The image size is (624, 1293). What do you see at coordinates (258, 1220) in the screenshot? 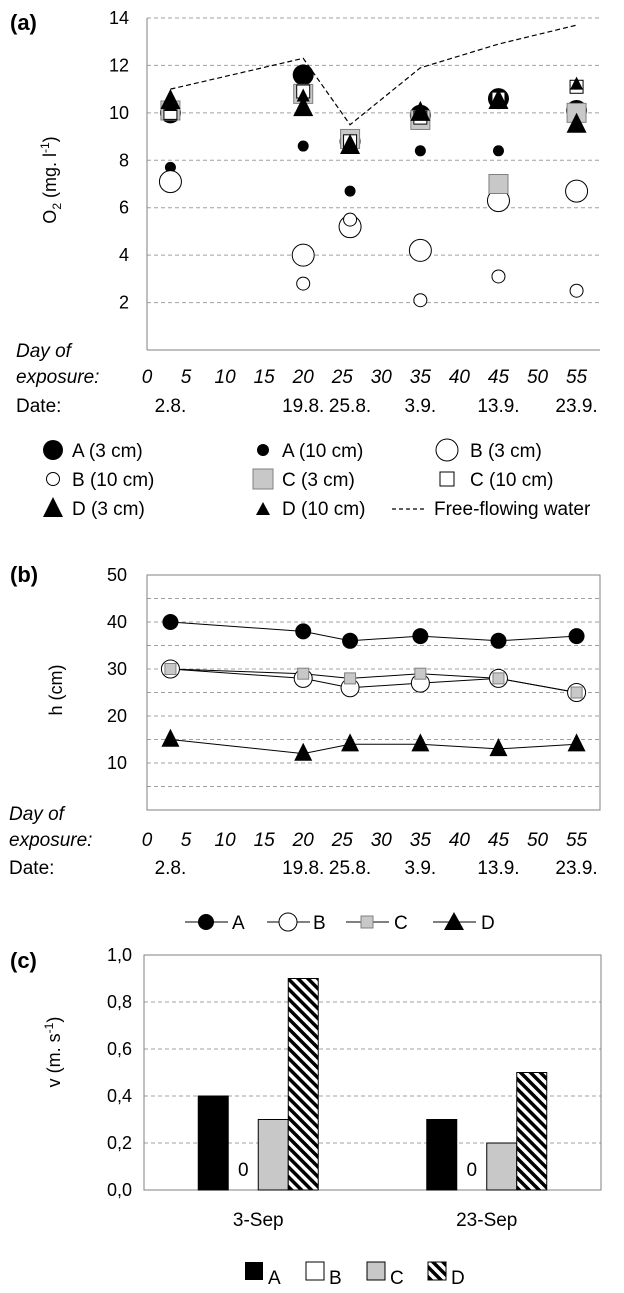
I see `category-label: 3-Sep` at bounding box center [258, 1220].